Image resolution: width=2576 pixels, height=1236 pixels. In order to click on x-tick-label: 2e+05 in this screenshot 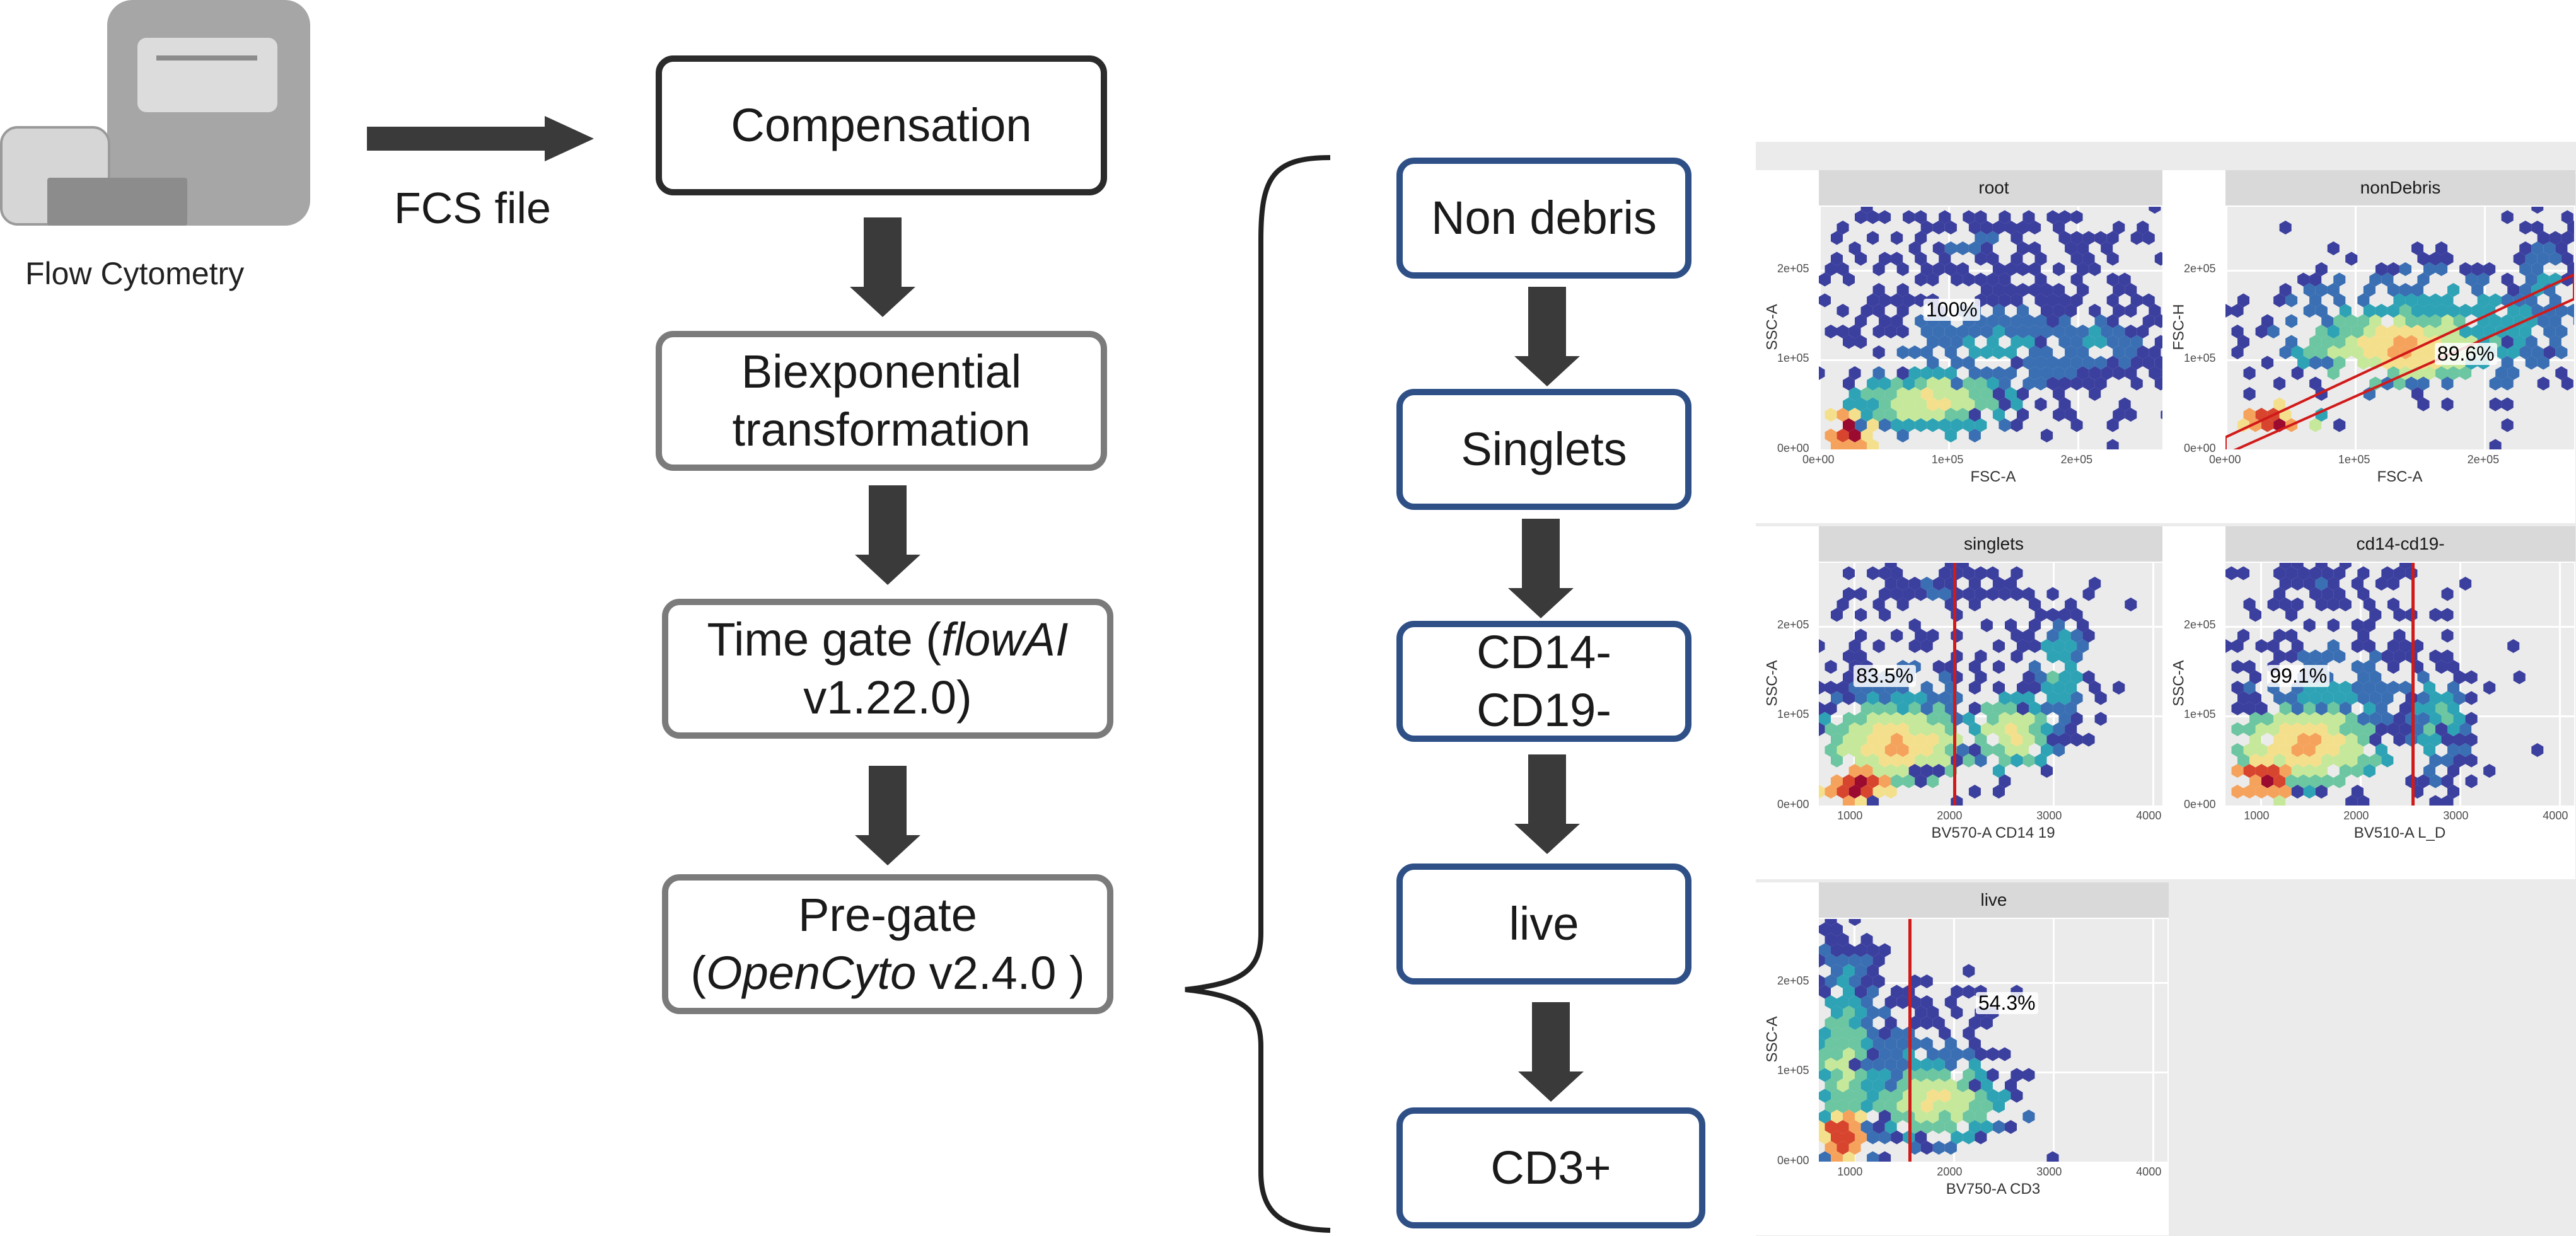, I will do `click(2483, 459)`.